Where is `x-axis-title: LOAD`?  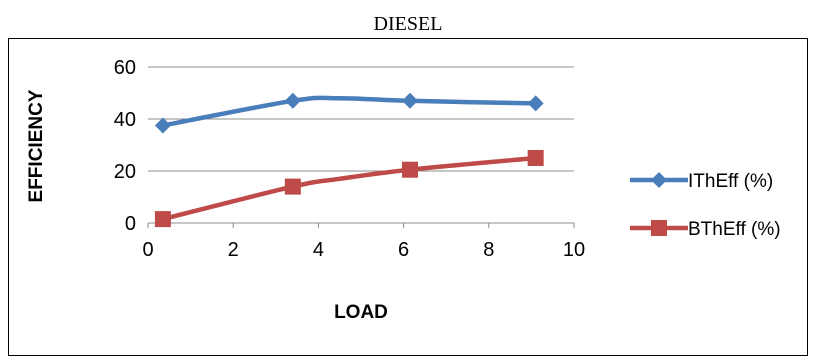 x-axis-title: LOAD is located at coordinates (361, 312).